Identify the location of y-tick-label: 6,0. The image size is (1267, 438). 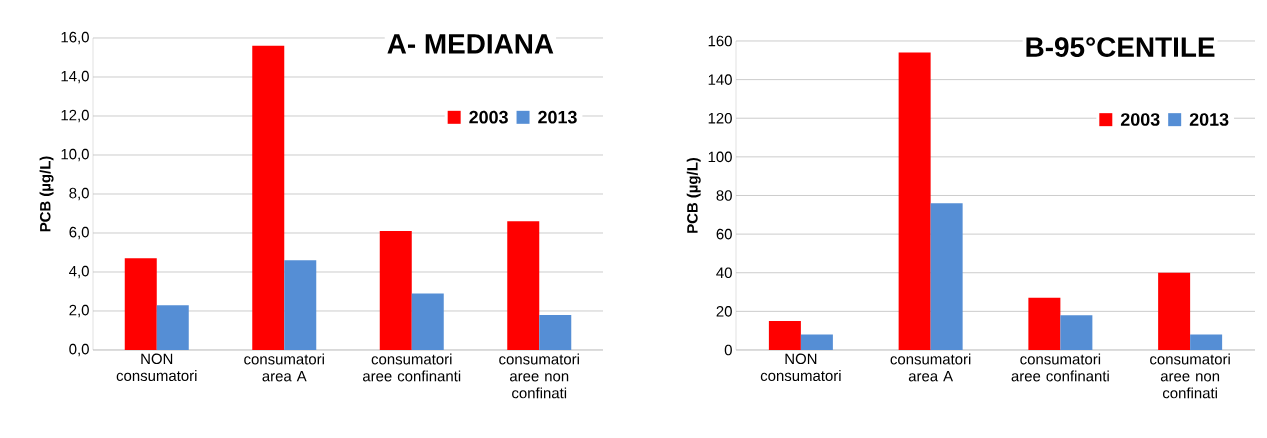
(79, 233).